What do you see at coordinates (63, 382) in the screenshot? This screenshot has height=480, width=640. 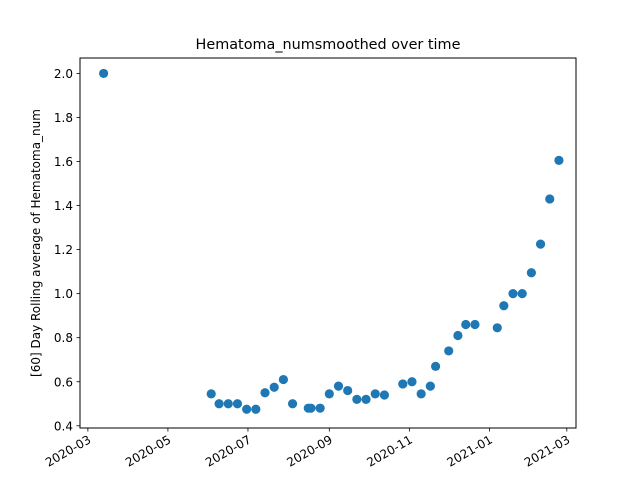 I see `y-tick-label: 0.6` at bounding box center [63, 382].